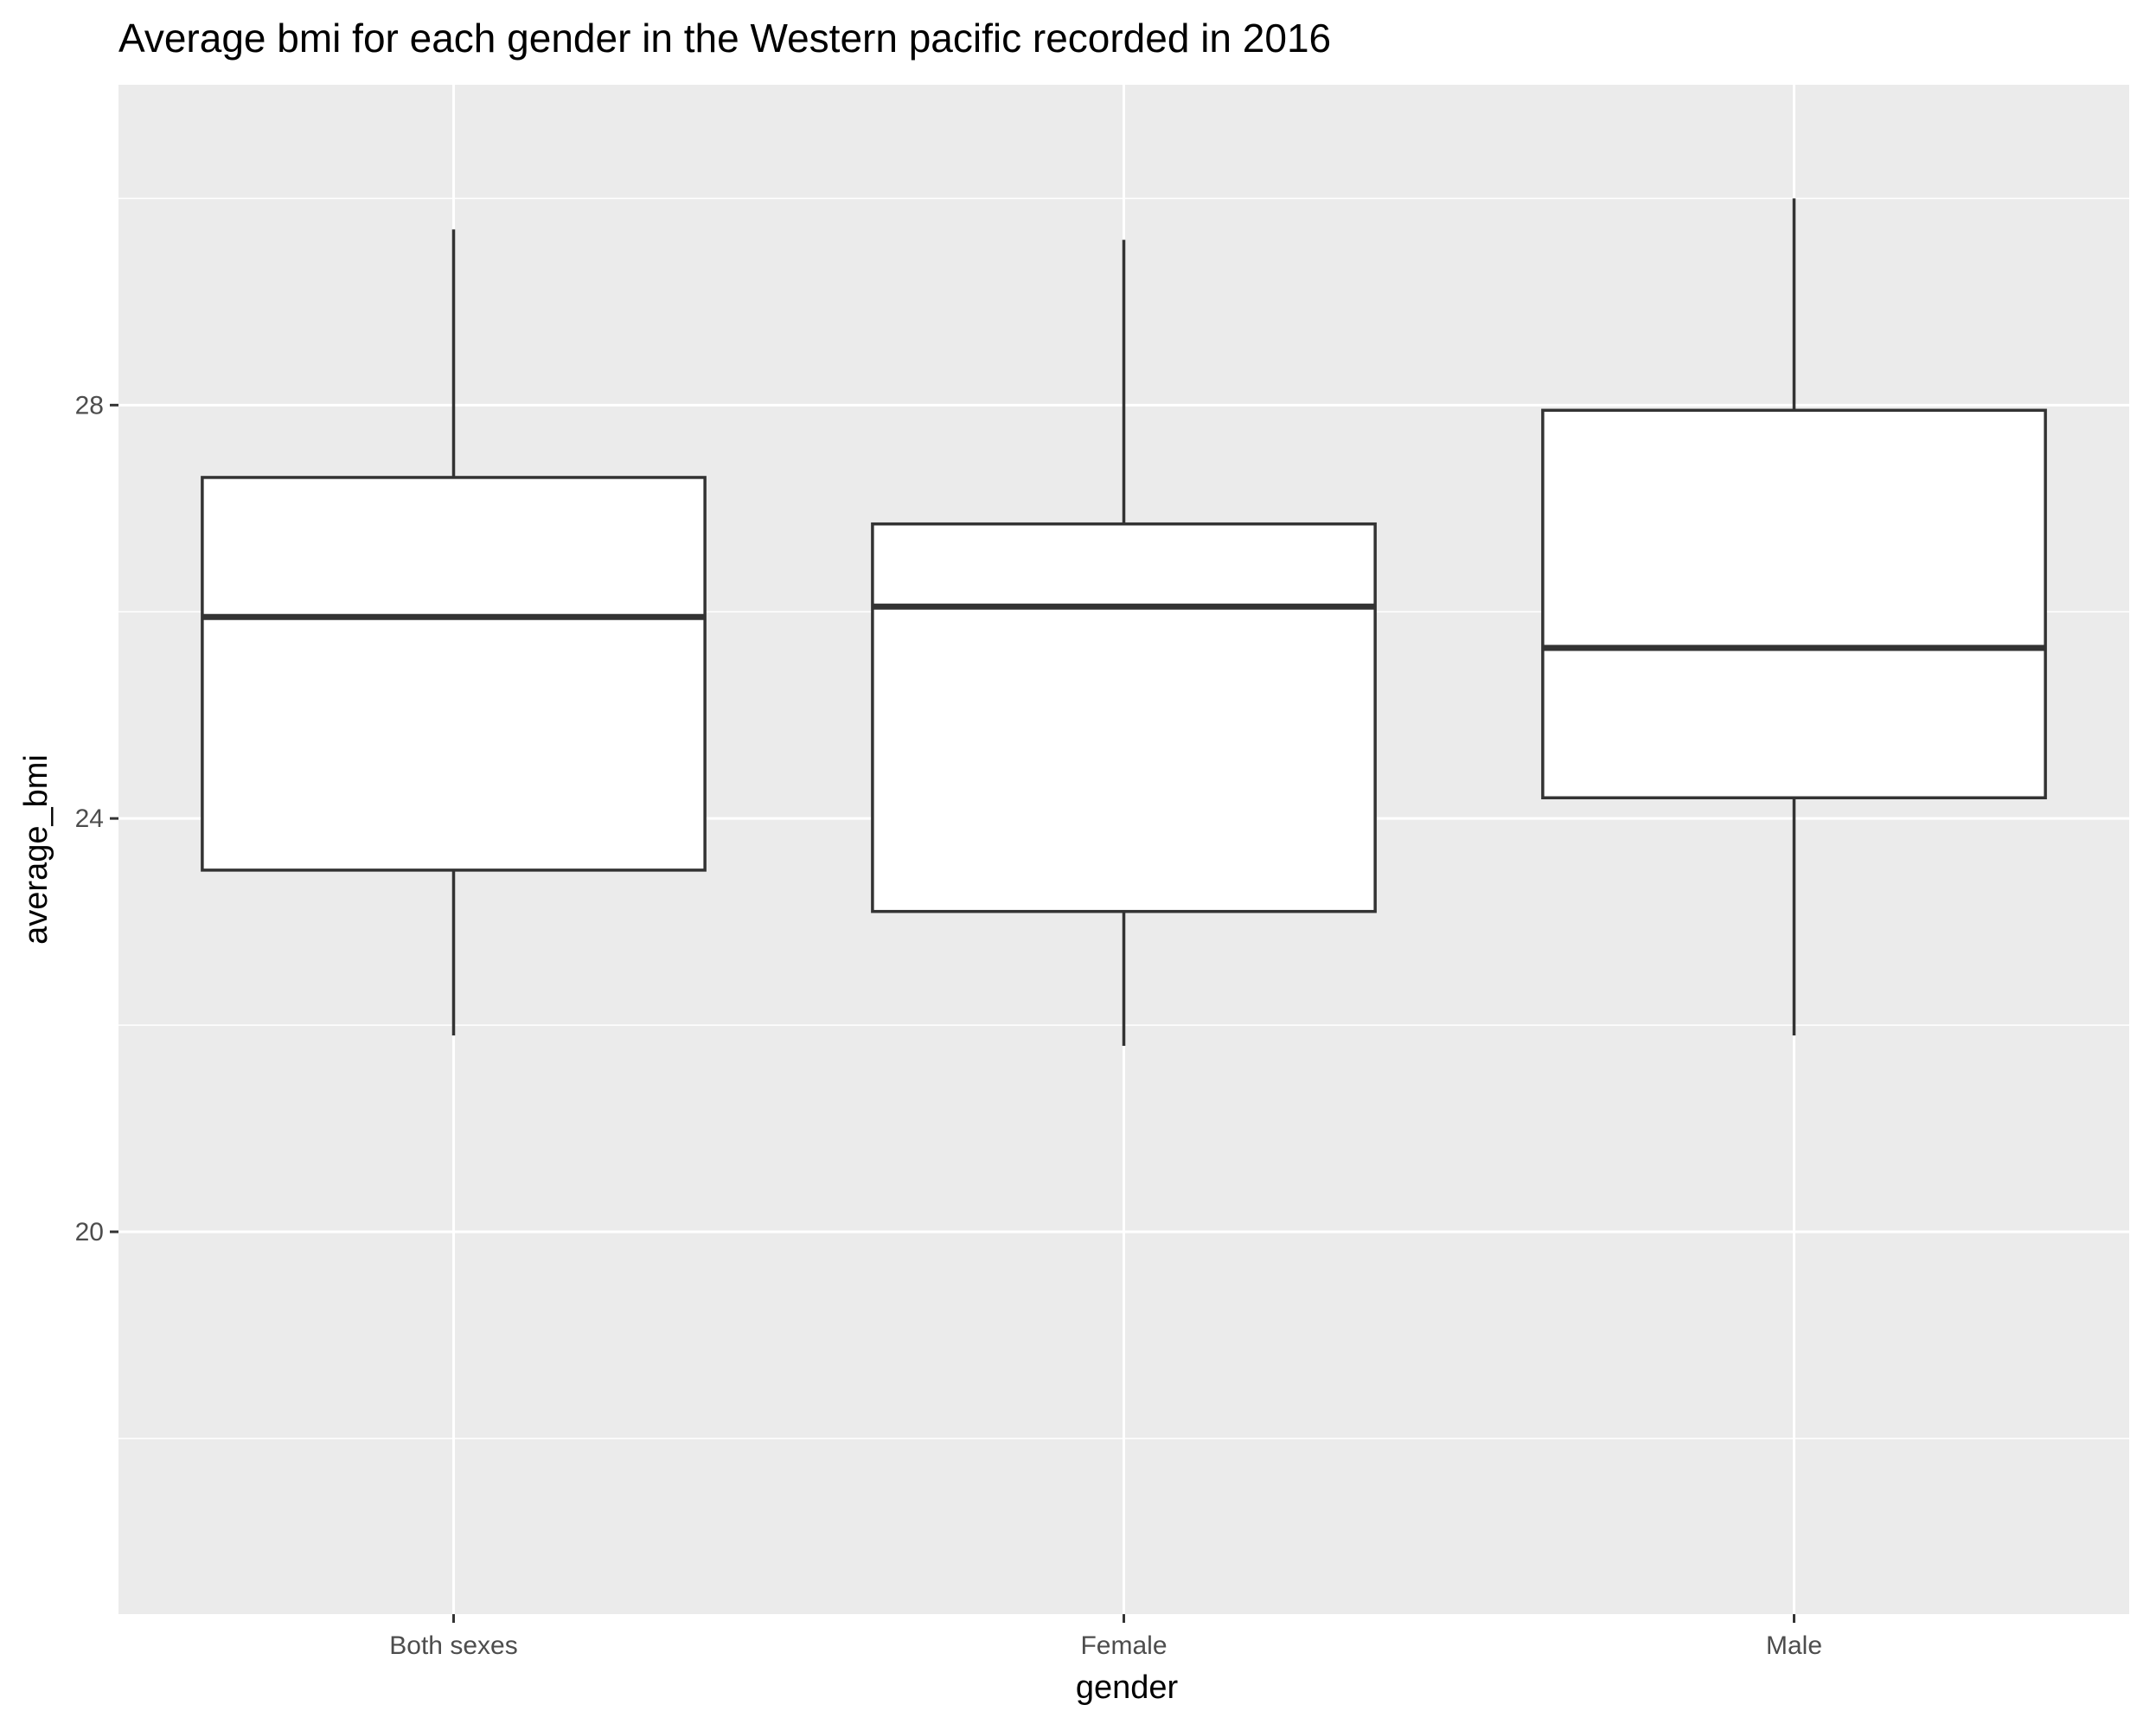 Image resolution: width=2156 pixels, height=1724 pixels. I want to click on y-axis-title: average_bmi, so click(36, 849).